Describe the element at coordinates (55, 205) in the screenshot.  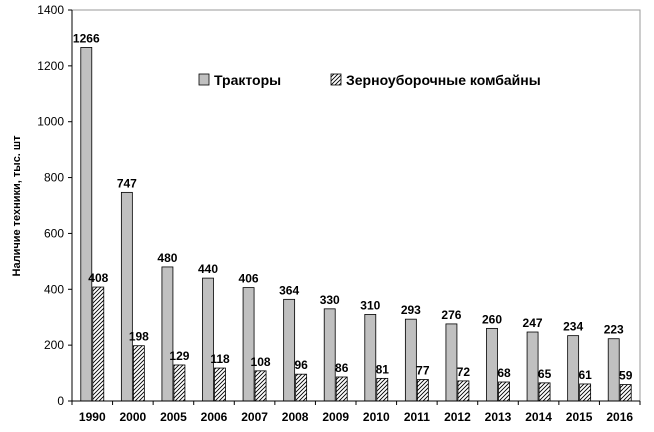
I see `y-axis: 0 200 400 600 800 1000 1200 1400` at that location.